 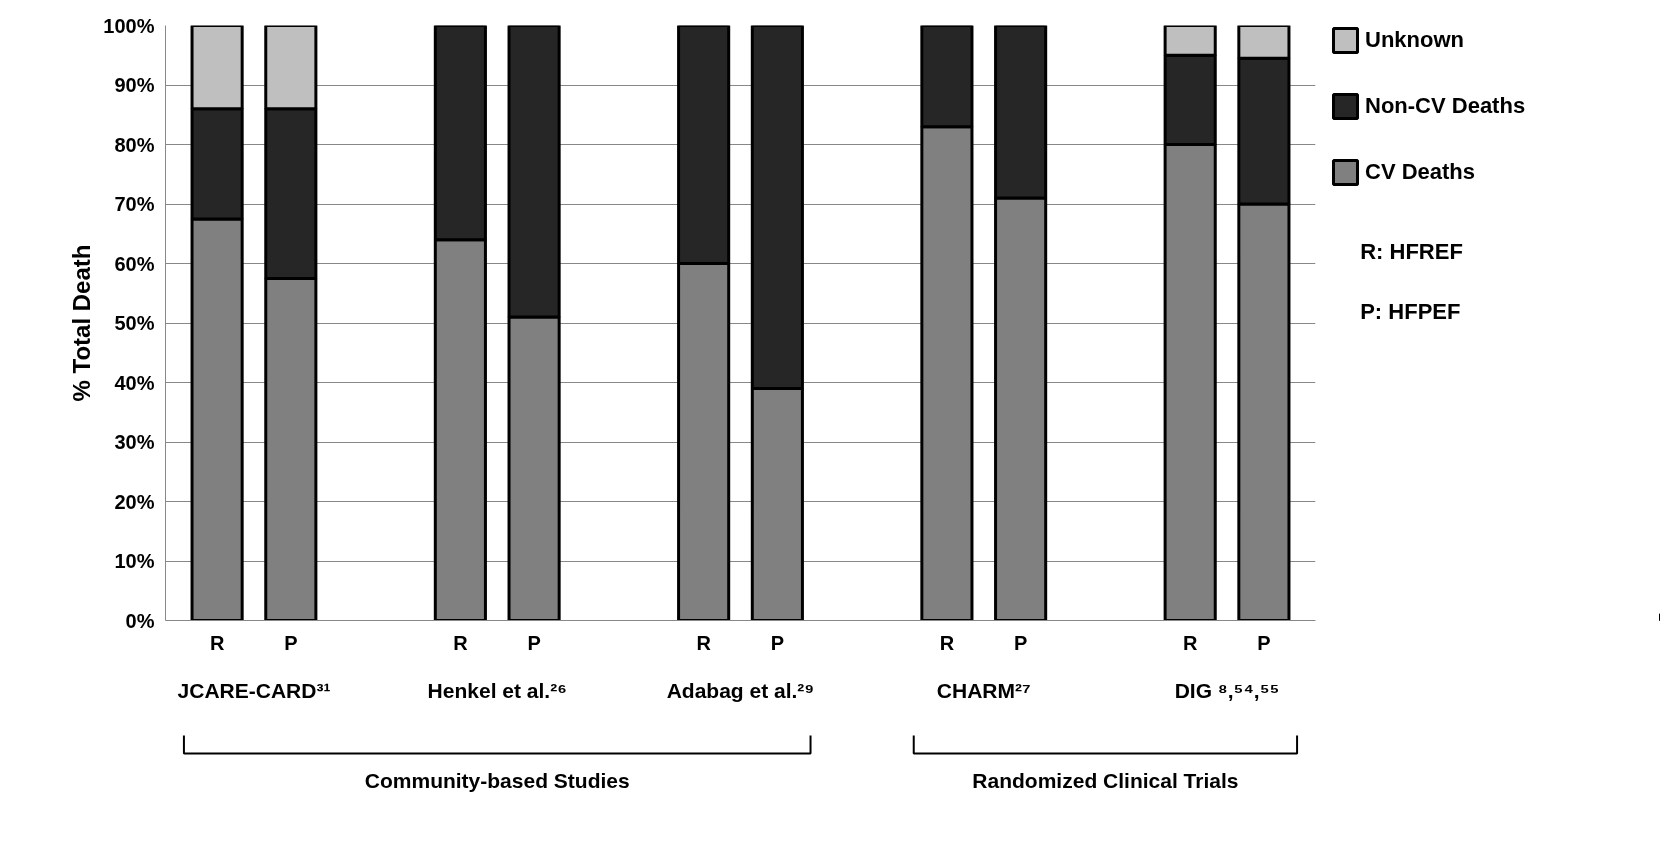 What do you see at coordinates (134, 85) in the screenshot?
I see `y-tick-label: 90%` at bounding box center [134, 85].